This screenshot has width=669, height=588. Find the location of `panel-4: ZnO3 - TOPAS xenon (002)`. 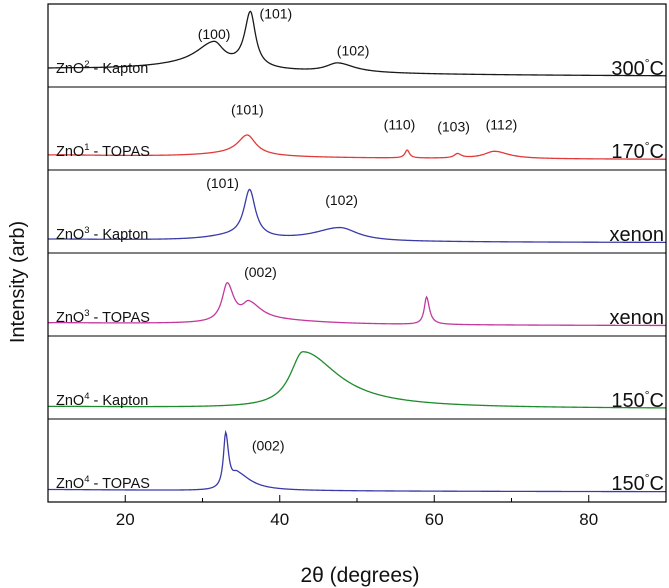

panel-4: ZnO3 - TOPAS xenon (002) is located at coordinates (356, 290).